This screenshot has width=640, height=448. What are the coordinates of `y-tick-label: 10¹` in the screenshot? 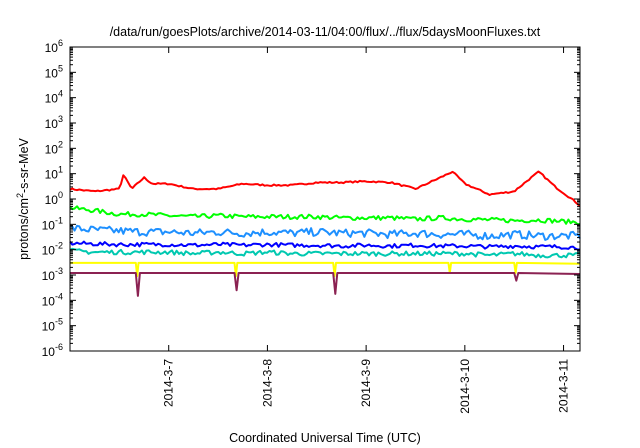 It's located at (54, 173).